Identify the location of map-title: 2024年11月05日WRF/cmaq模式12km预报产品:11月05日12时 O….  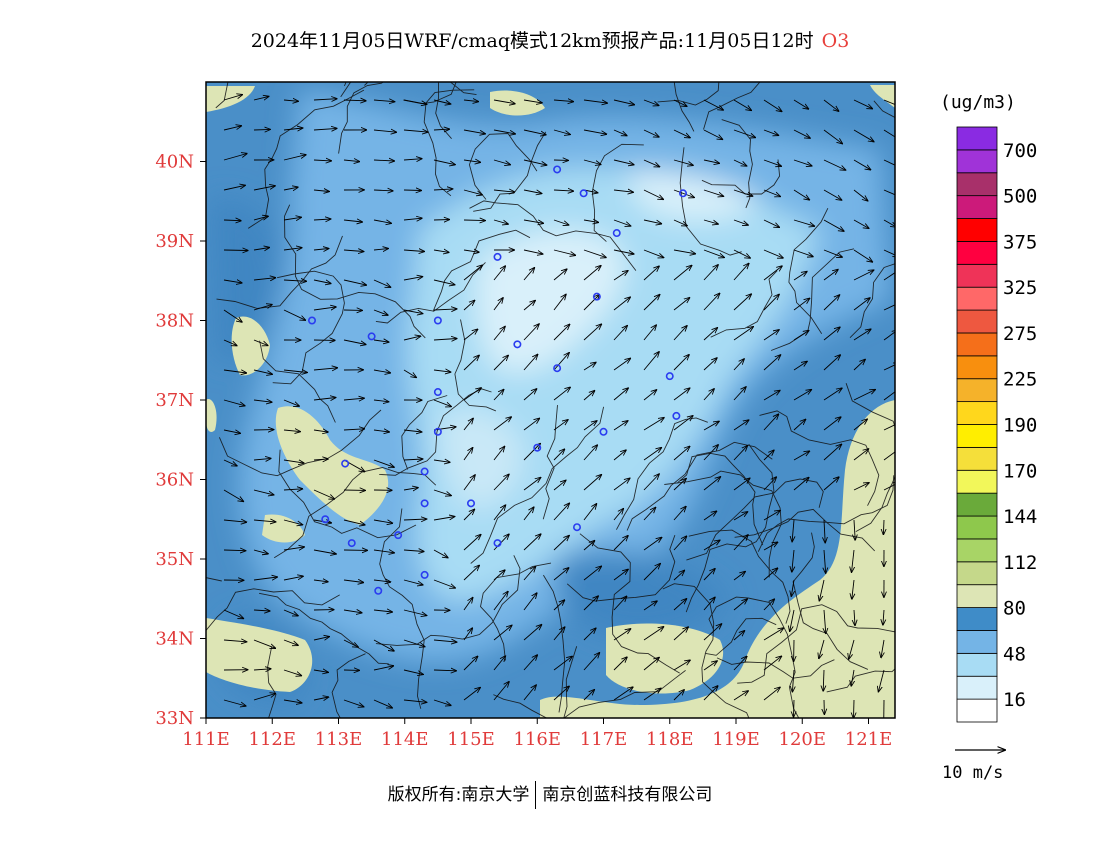
(550, 39).